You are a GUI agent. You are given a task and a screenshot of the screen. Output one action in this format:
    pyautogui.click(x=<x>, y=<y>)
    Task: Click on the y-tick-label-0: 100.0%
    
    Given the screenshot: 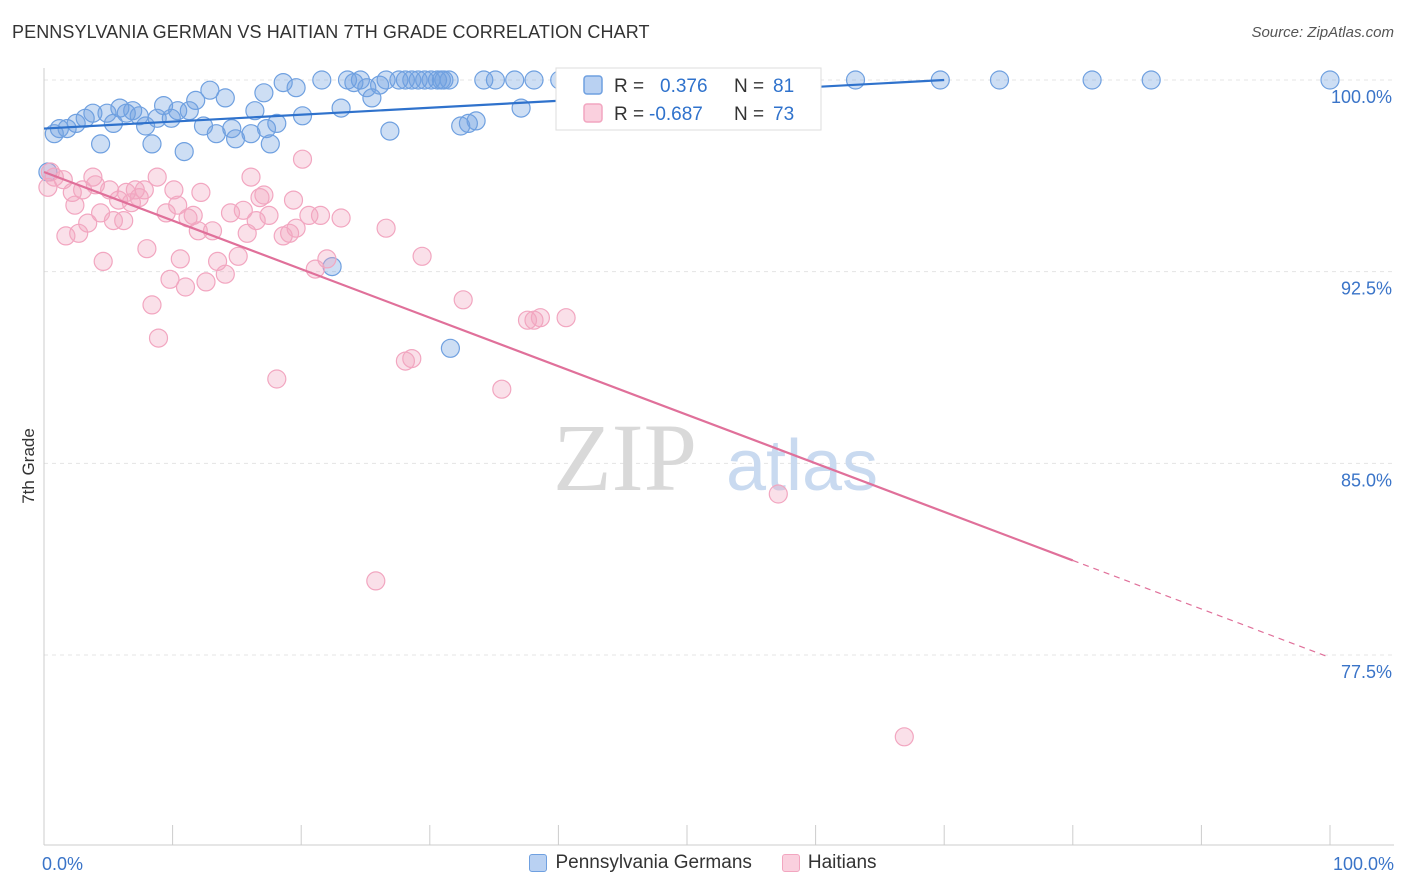 What is the action you would take?
    pyautogui.click(x=1361, y=97)
    